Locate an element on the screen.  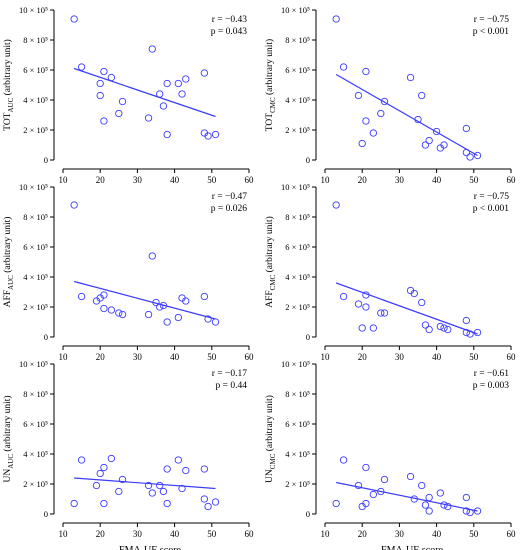
x-tick-label: 30 is located at coordinates (138, 357).